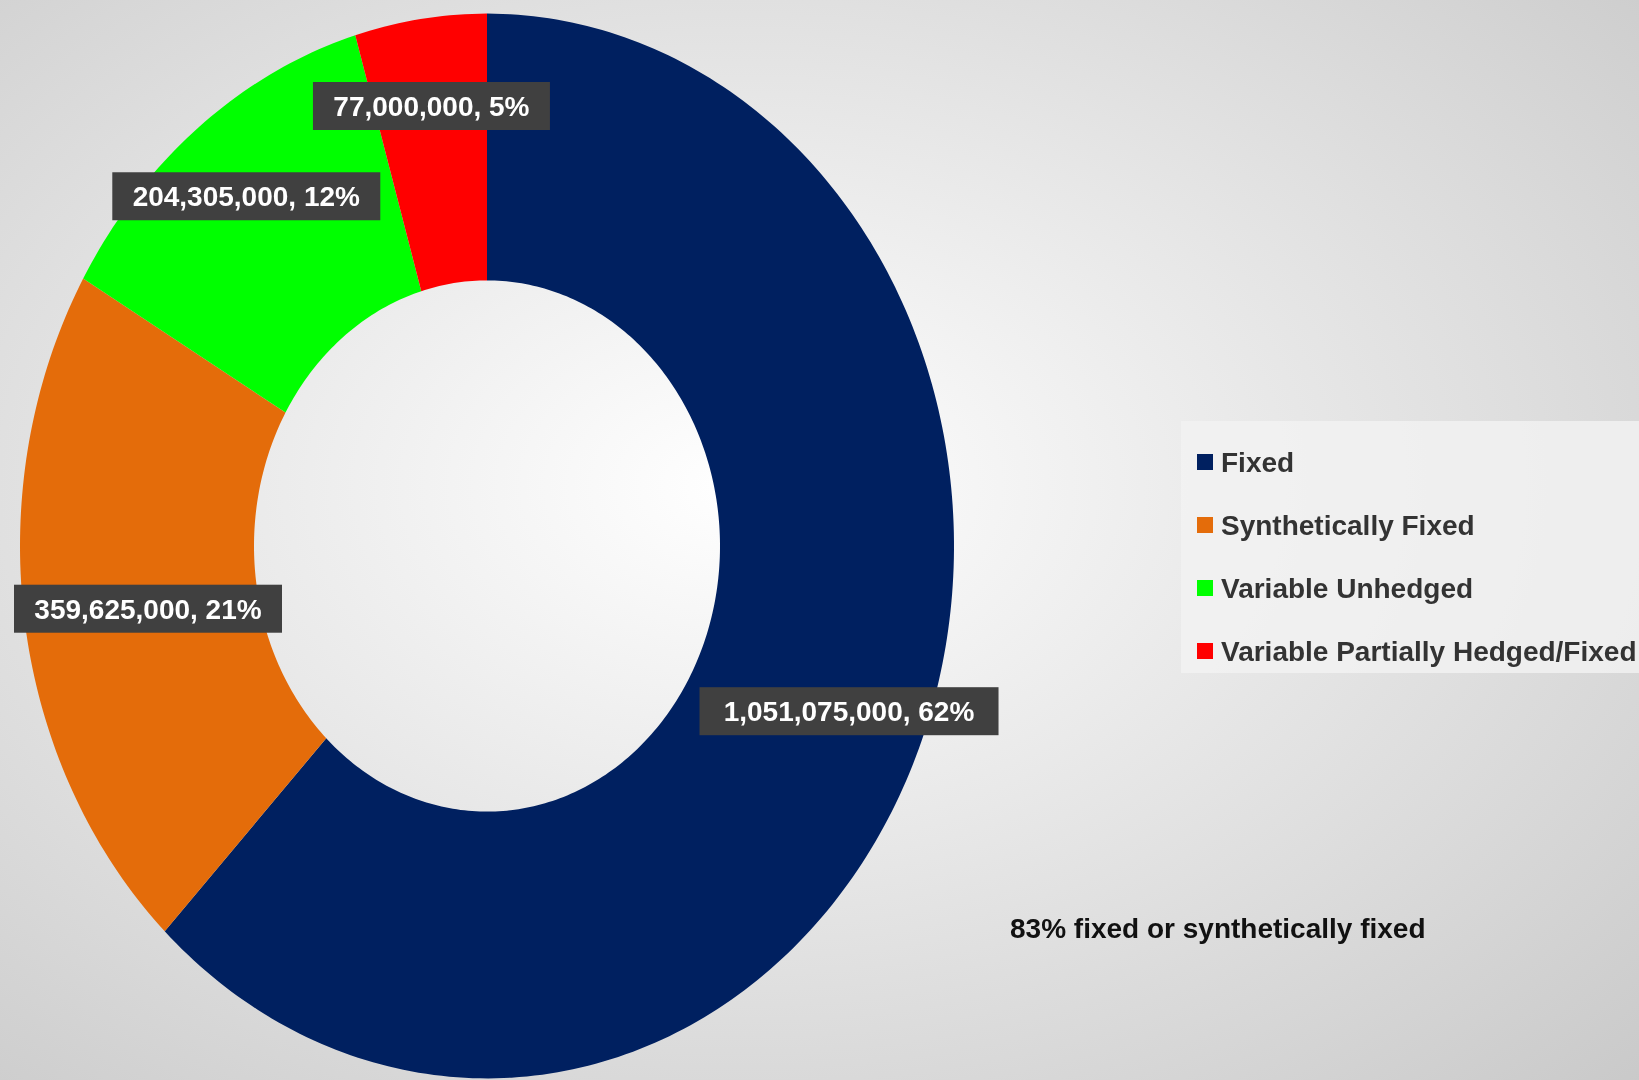  What do you see at coordinates (148, 609) in the screenshot?
I see `data-label: 359,625,000, 21%` at bounding box center [148, 609].